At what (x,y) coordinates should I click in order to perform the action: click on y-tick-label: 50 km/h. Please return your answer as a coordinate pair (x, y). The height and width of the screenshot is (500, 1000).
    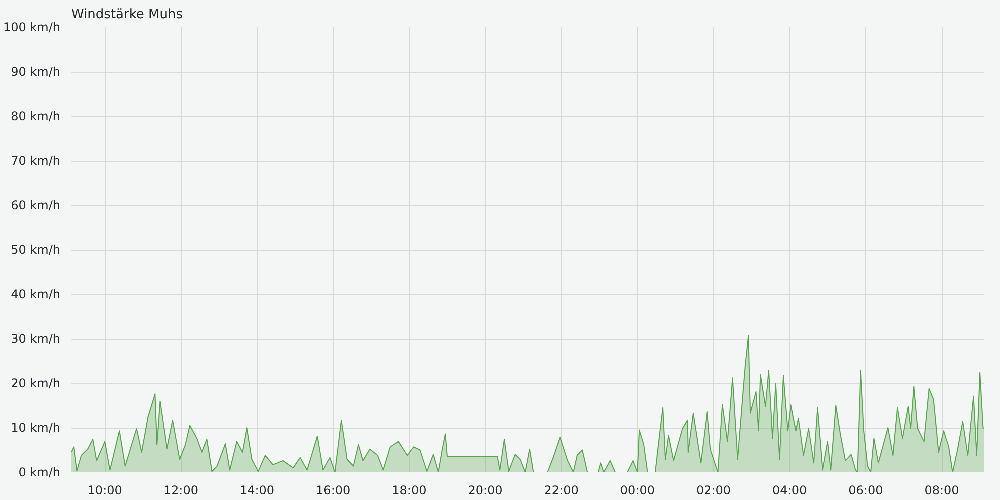
    Looking at the image, I should click on (36, 250).